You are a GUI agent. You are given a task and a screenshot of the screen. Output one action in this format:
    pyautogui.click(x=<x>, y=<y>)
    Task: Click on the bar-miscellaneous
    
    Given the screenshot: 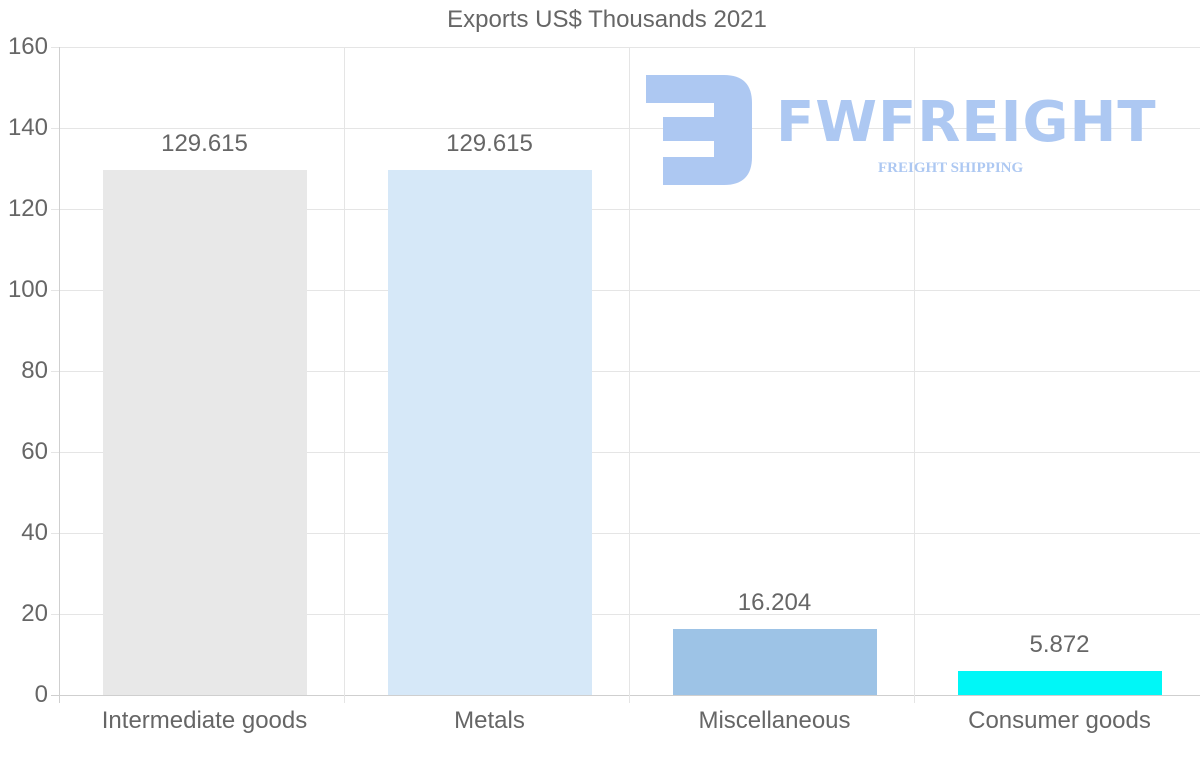 What is the action you would take?
    pyautogui.click(x=774, y=662)
    